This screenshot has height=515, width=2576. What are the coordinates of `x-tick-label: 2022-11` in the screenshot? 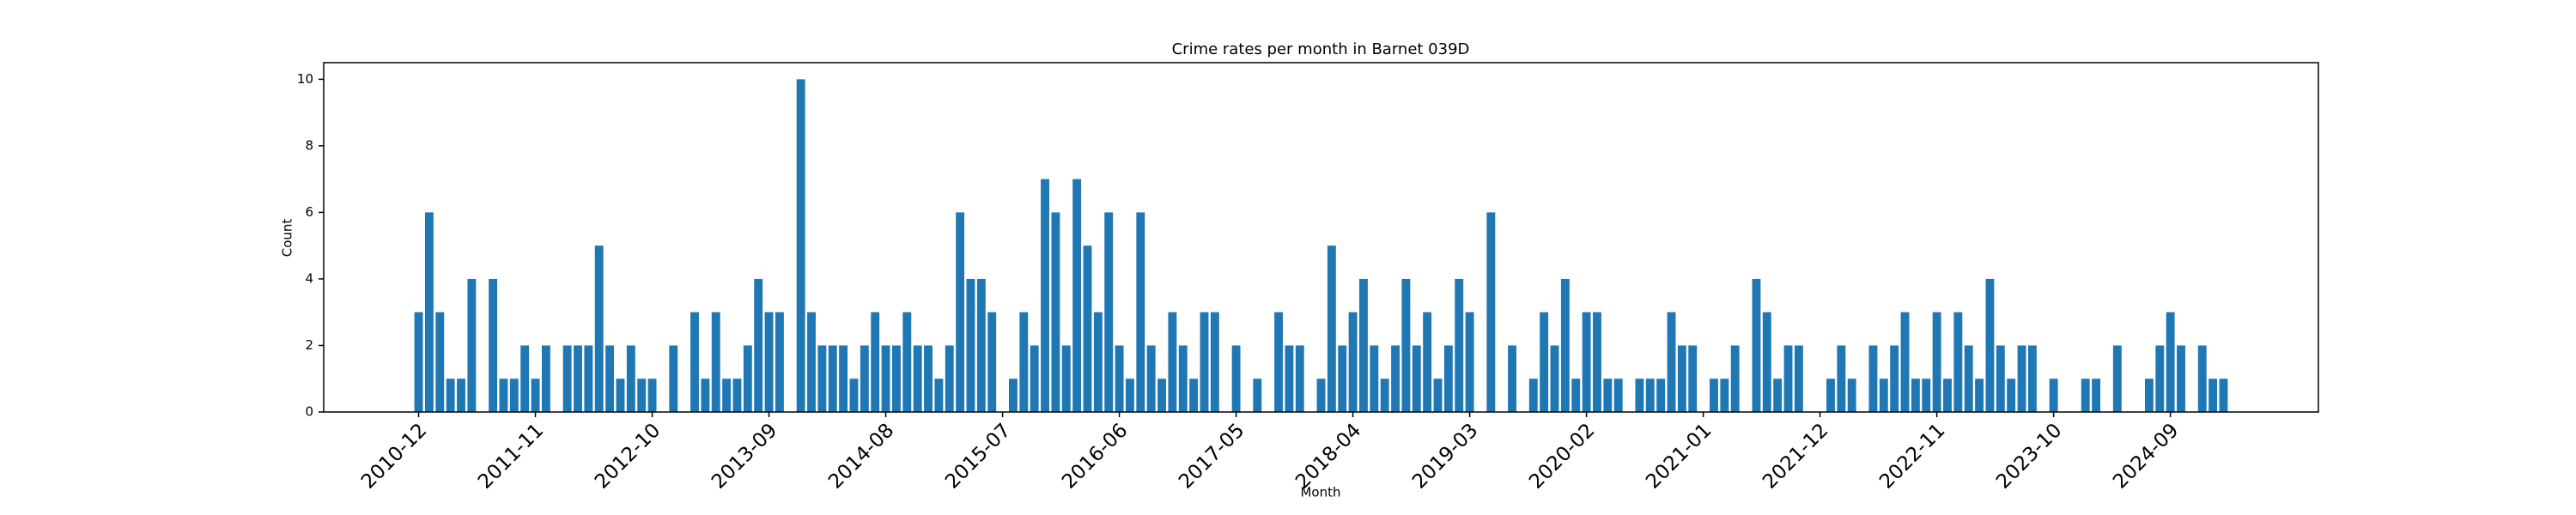 It's located at (1912, 456).